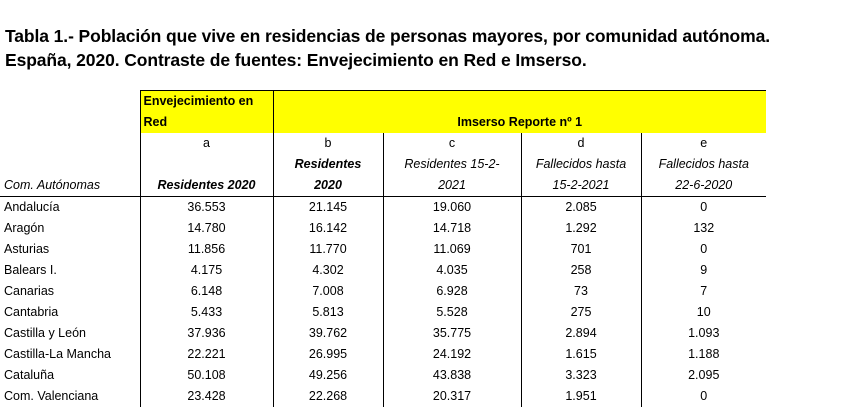 The width and height of the screenshot is (867, 411). Describe the element at coordinates (580, 228) in the screenshot. I see `cell-col-d: 1.292` at that location.